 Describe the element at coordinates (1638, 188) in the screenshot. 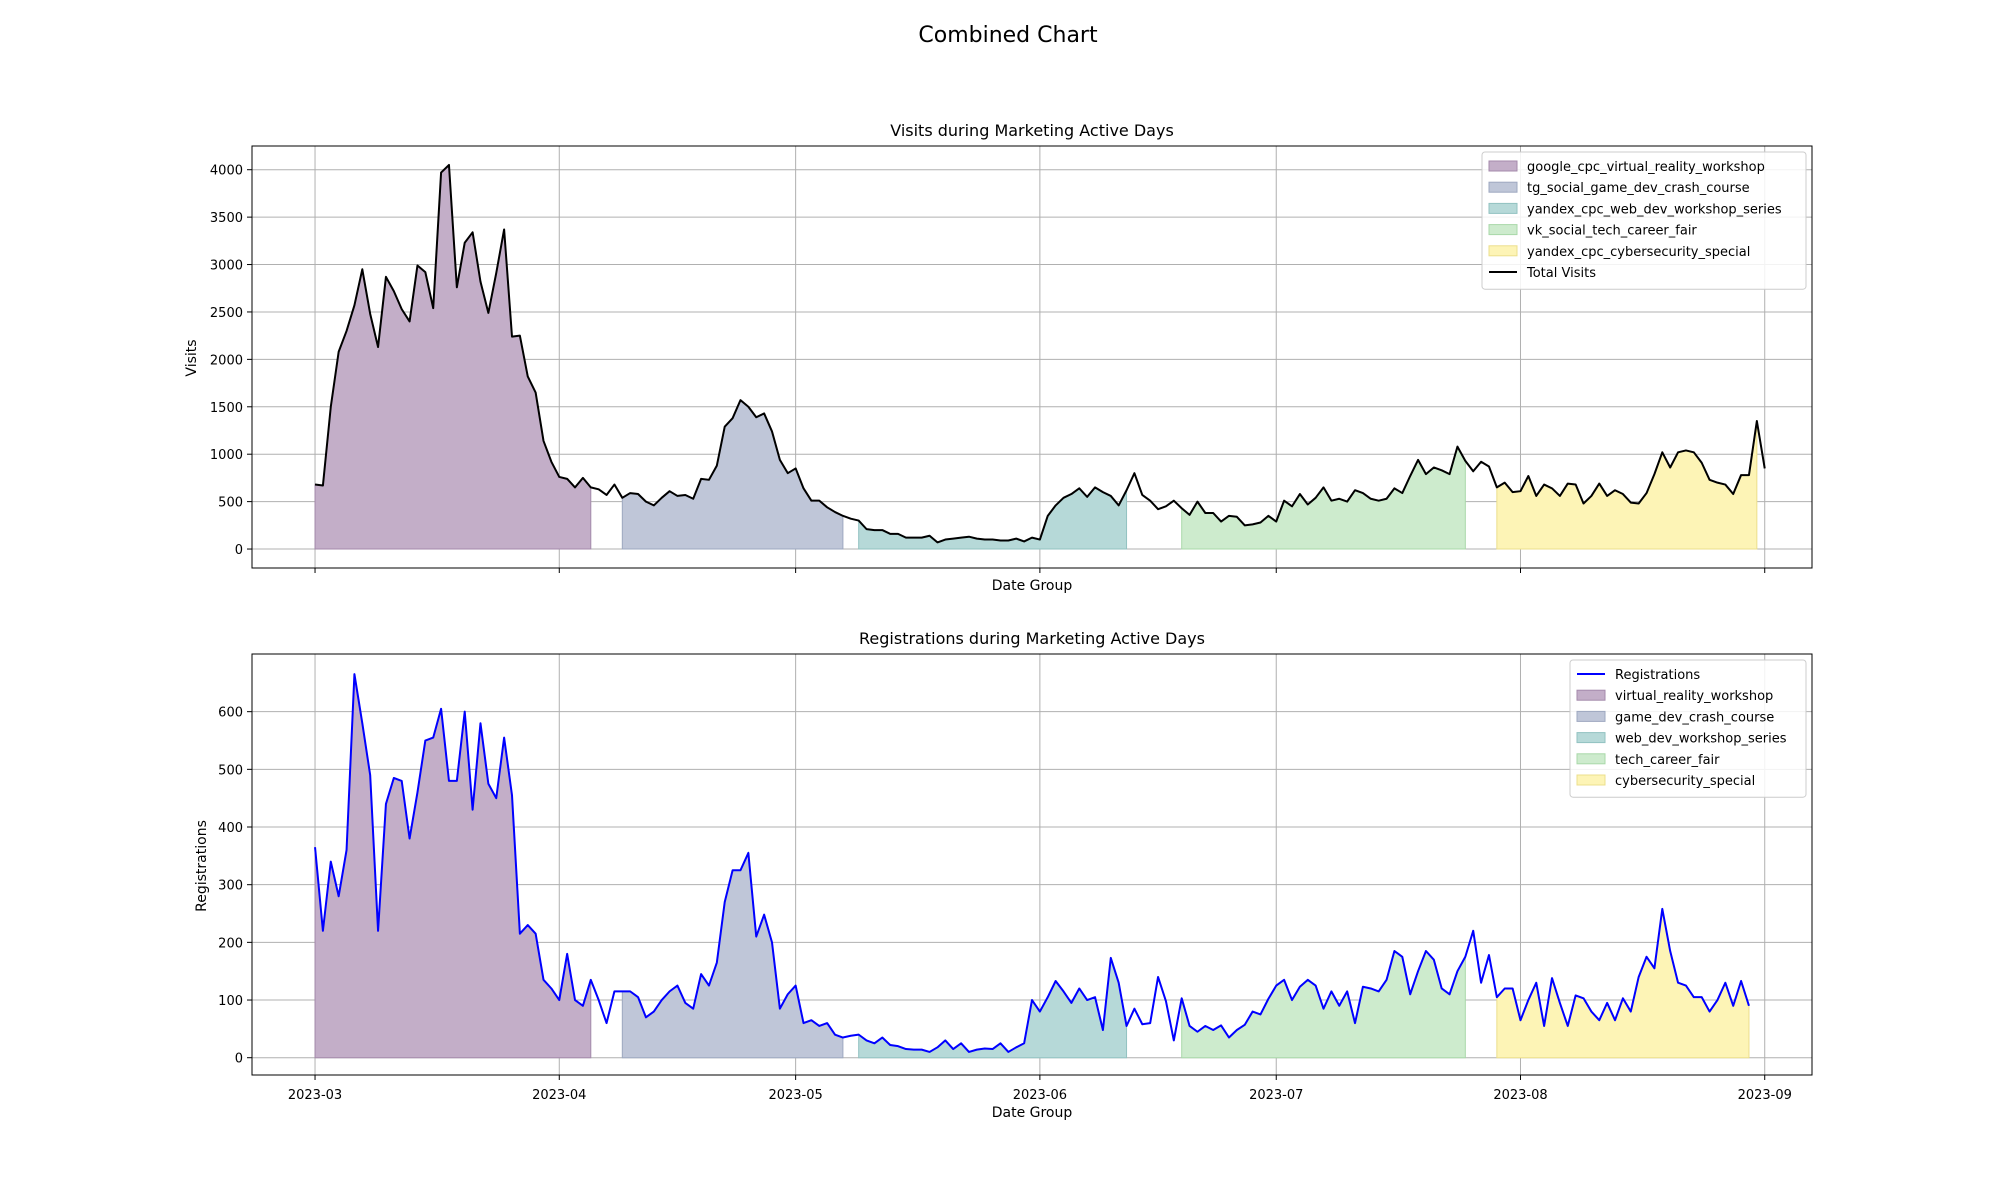

I see `visits-legend-label: tg_social_game_dev_crash_course` at that location.